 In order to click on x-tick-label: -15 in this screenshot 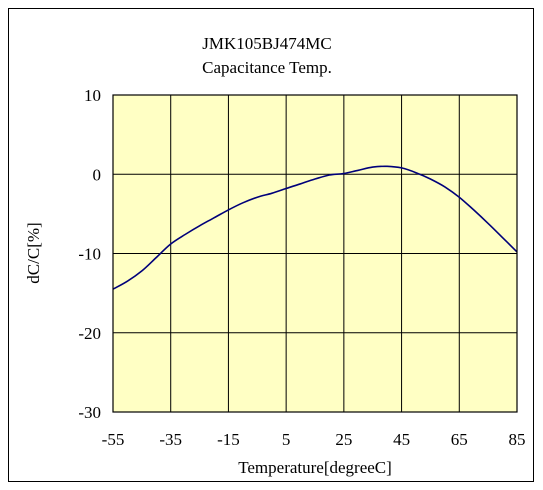, I will do `click(228, 439)`.